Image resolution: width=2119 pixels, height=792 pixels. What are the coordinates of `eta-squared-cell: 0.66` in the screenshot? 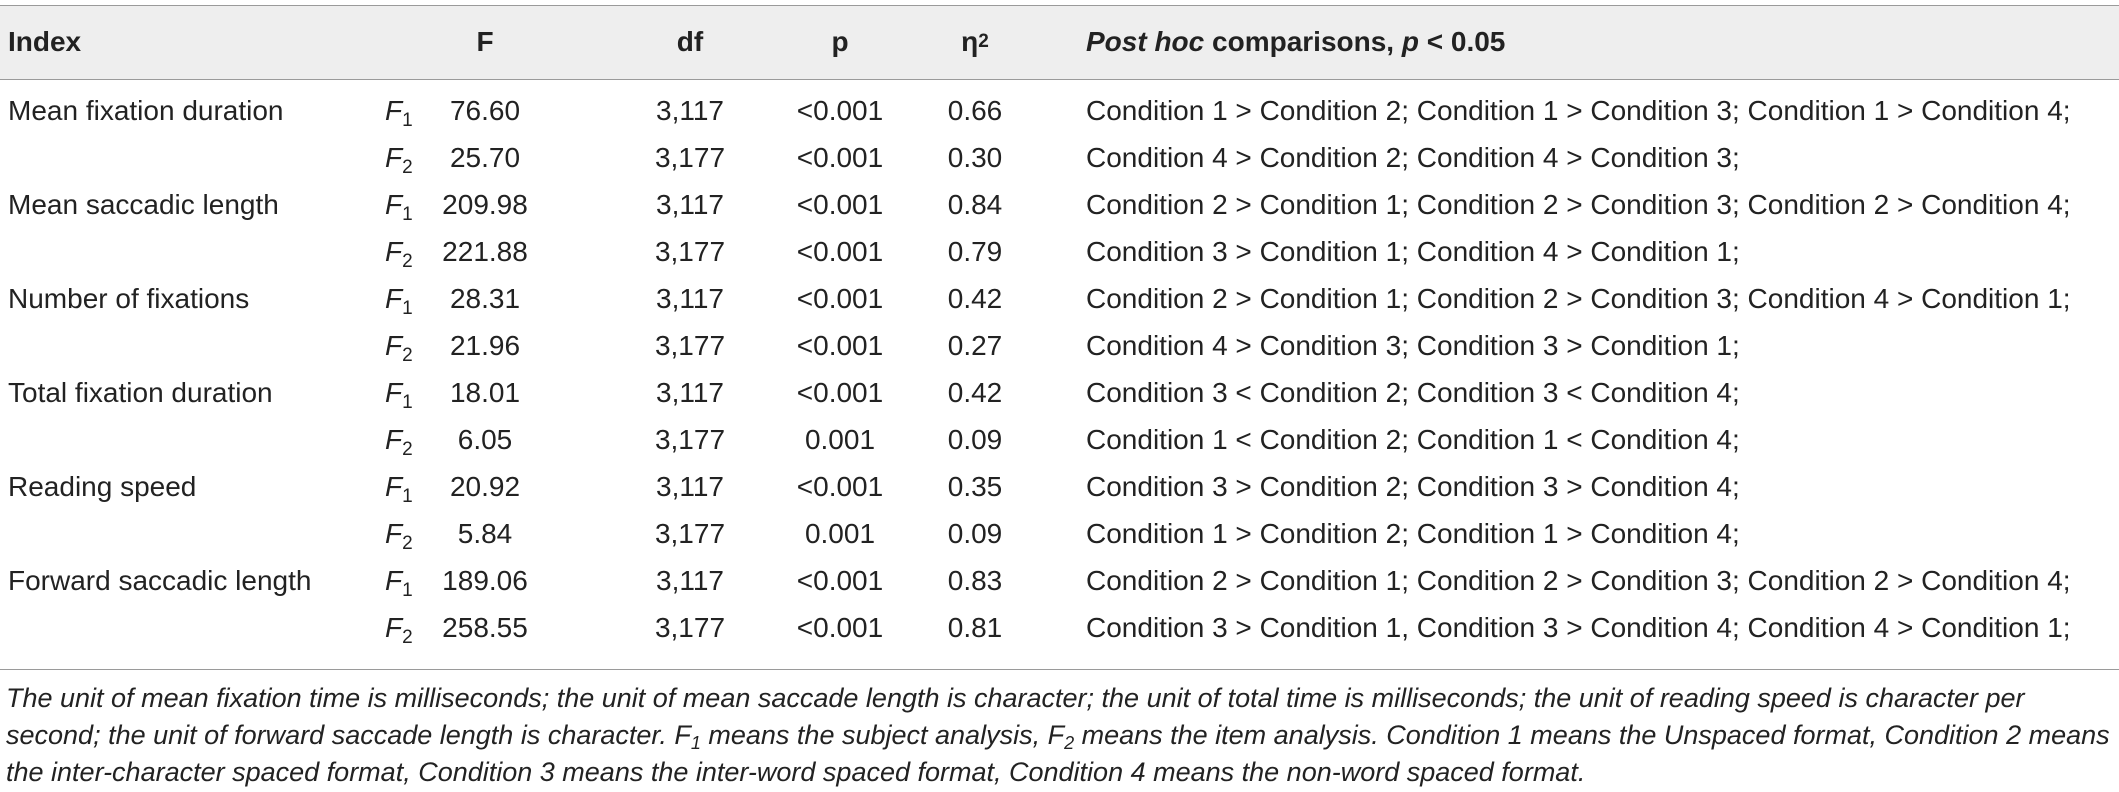 It's located at (975, 110).